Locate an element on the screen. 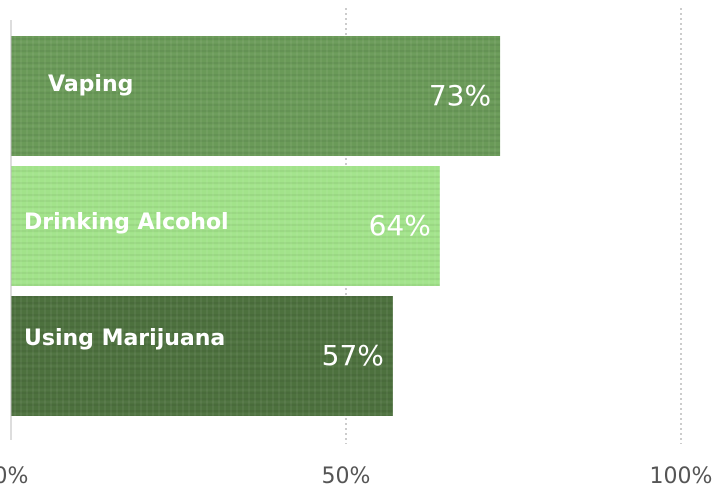  x-tick-label-50: 50% is located at coordinates (346, 476).